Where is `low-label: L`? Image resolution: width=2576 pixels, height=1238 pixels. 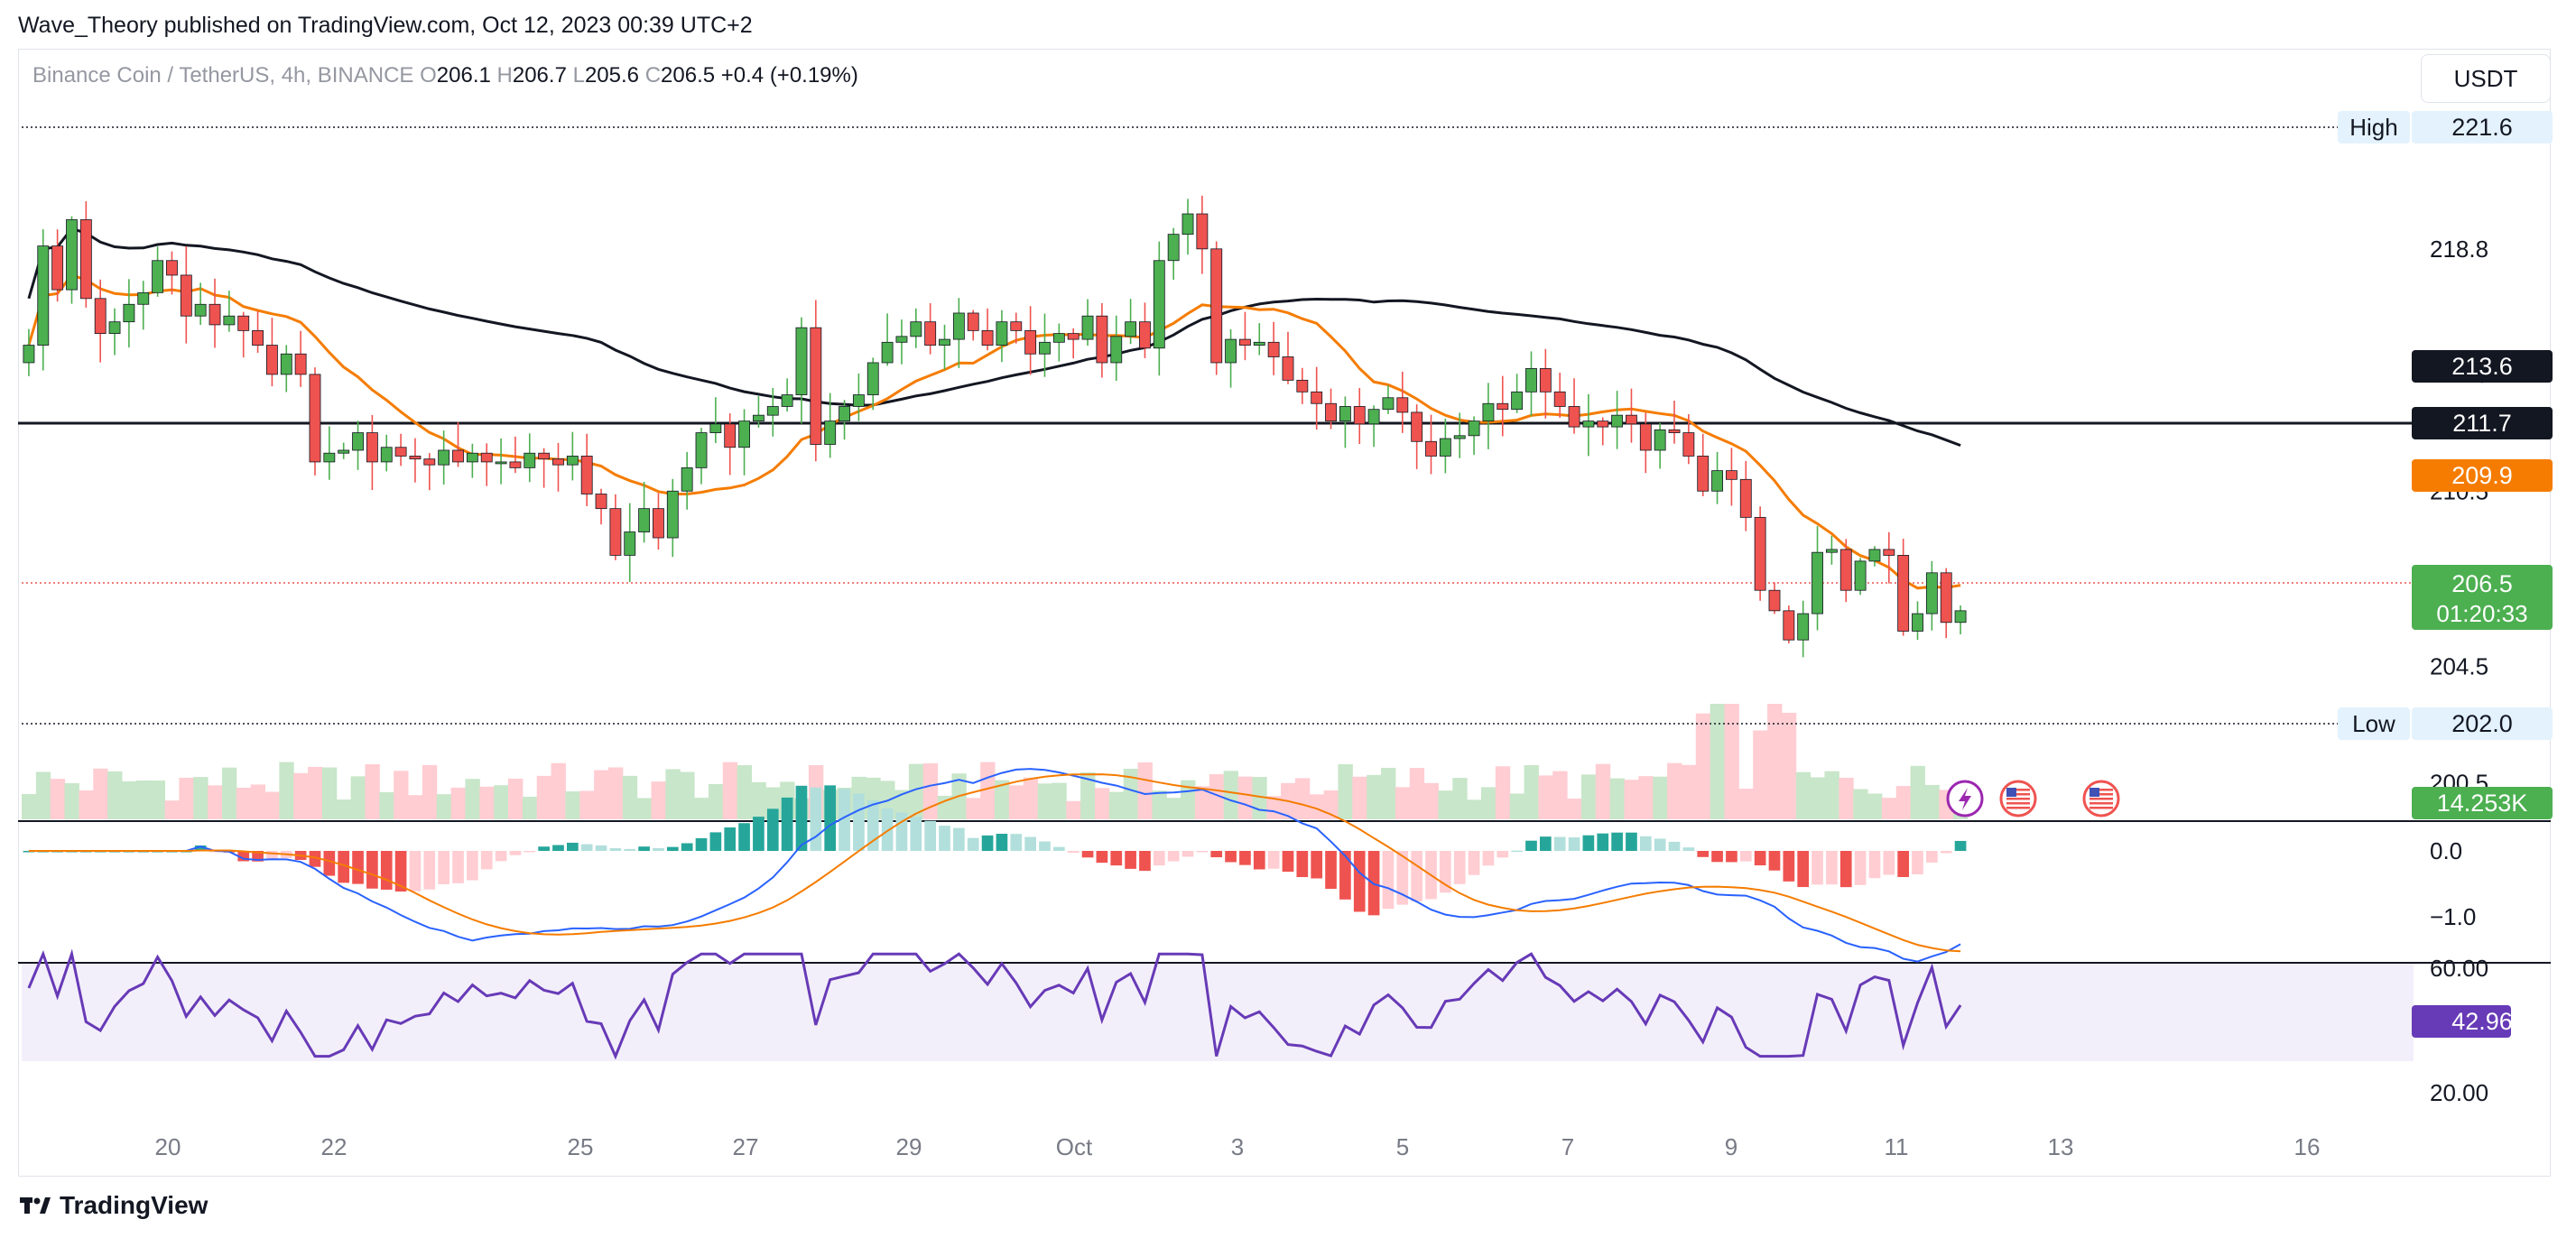
low-label: L is located at coordinates (578, 75).